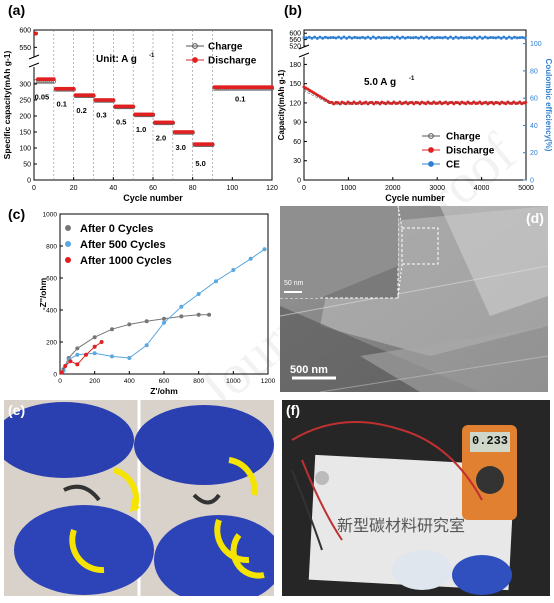 This screenshot has width=554, height=603. What do you see at coordinates (51, 311) in the screenshot?
I see `y-tick-label: 400` at bounding box center [51, 311].